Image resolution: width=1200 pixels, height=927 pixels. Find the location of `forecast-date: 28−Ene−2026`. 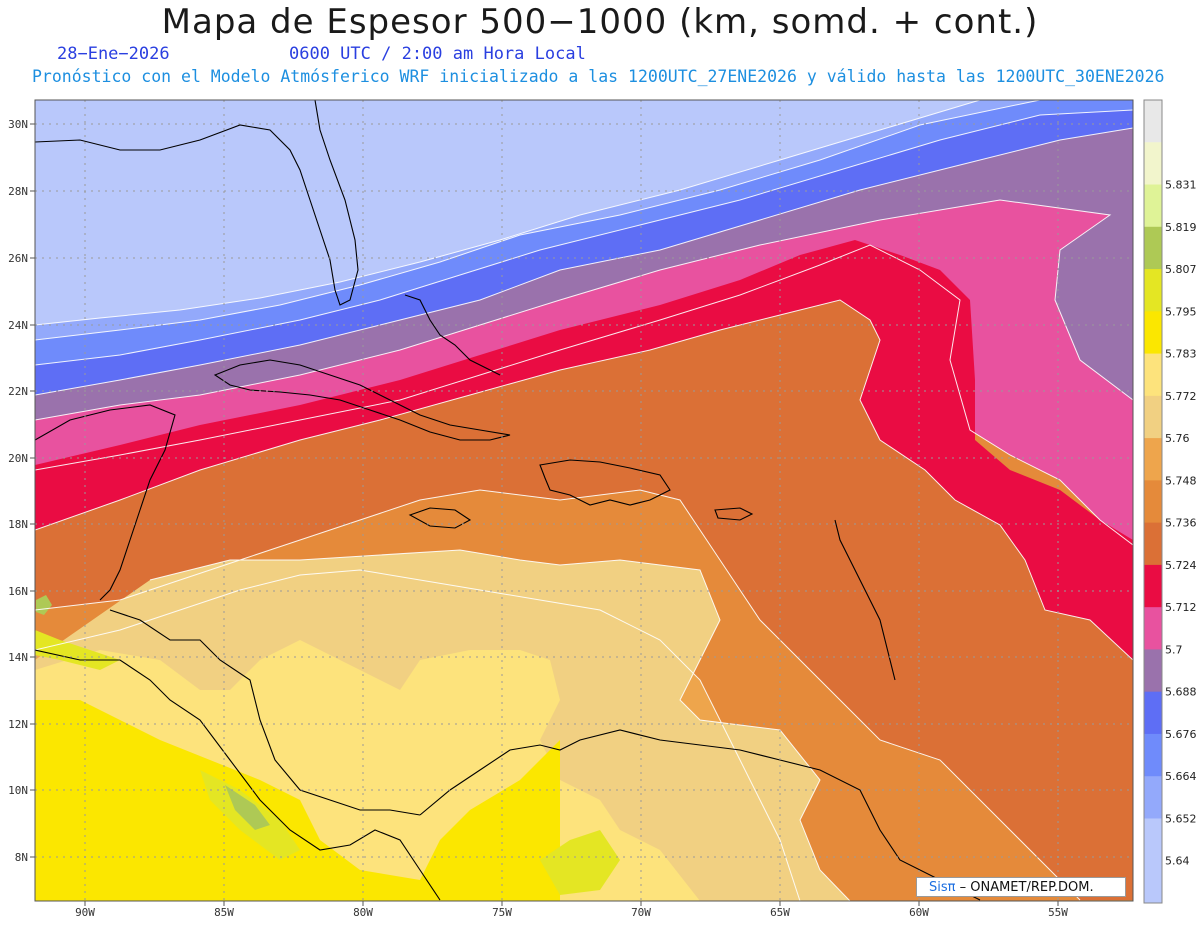

forecast-date: 28−Ene−2026 is located at coordinates (113, 54).